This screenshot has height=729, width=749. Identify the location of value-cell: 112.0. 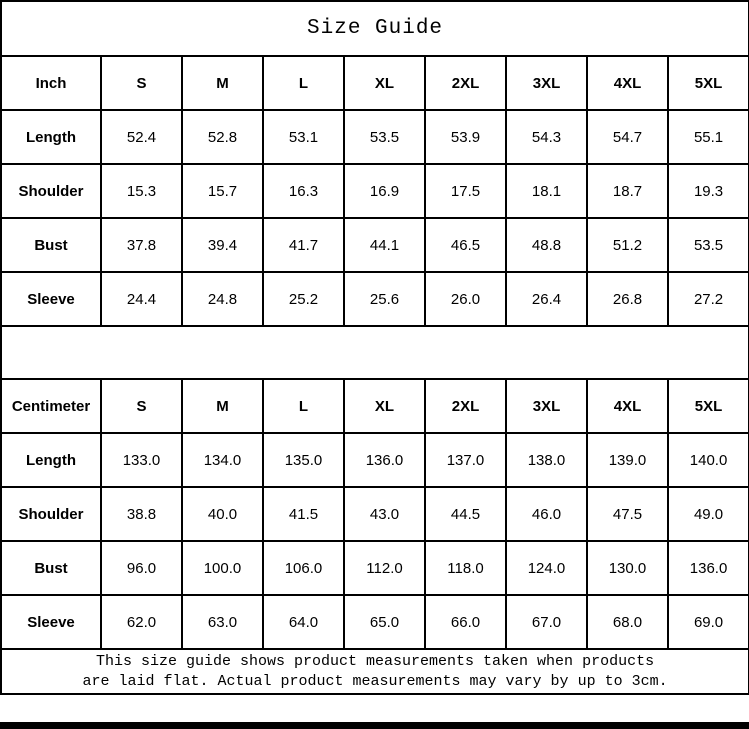
(384, 568).